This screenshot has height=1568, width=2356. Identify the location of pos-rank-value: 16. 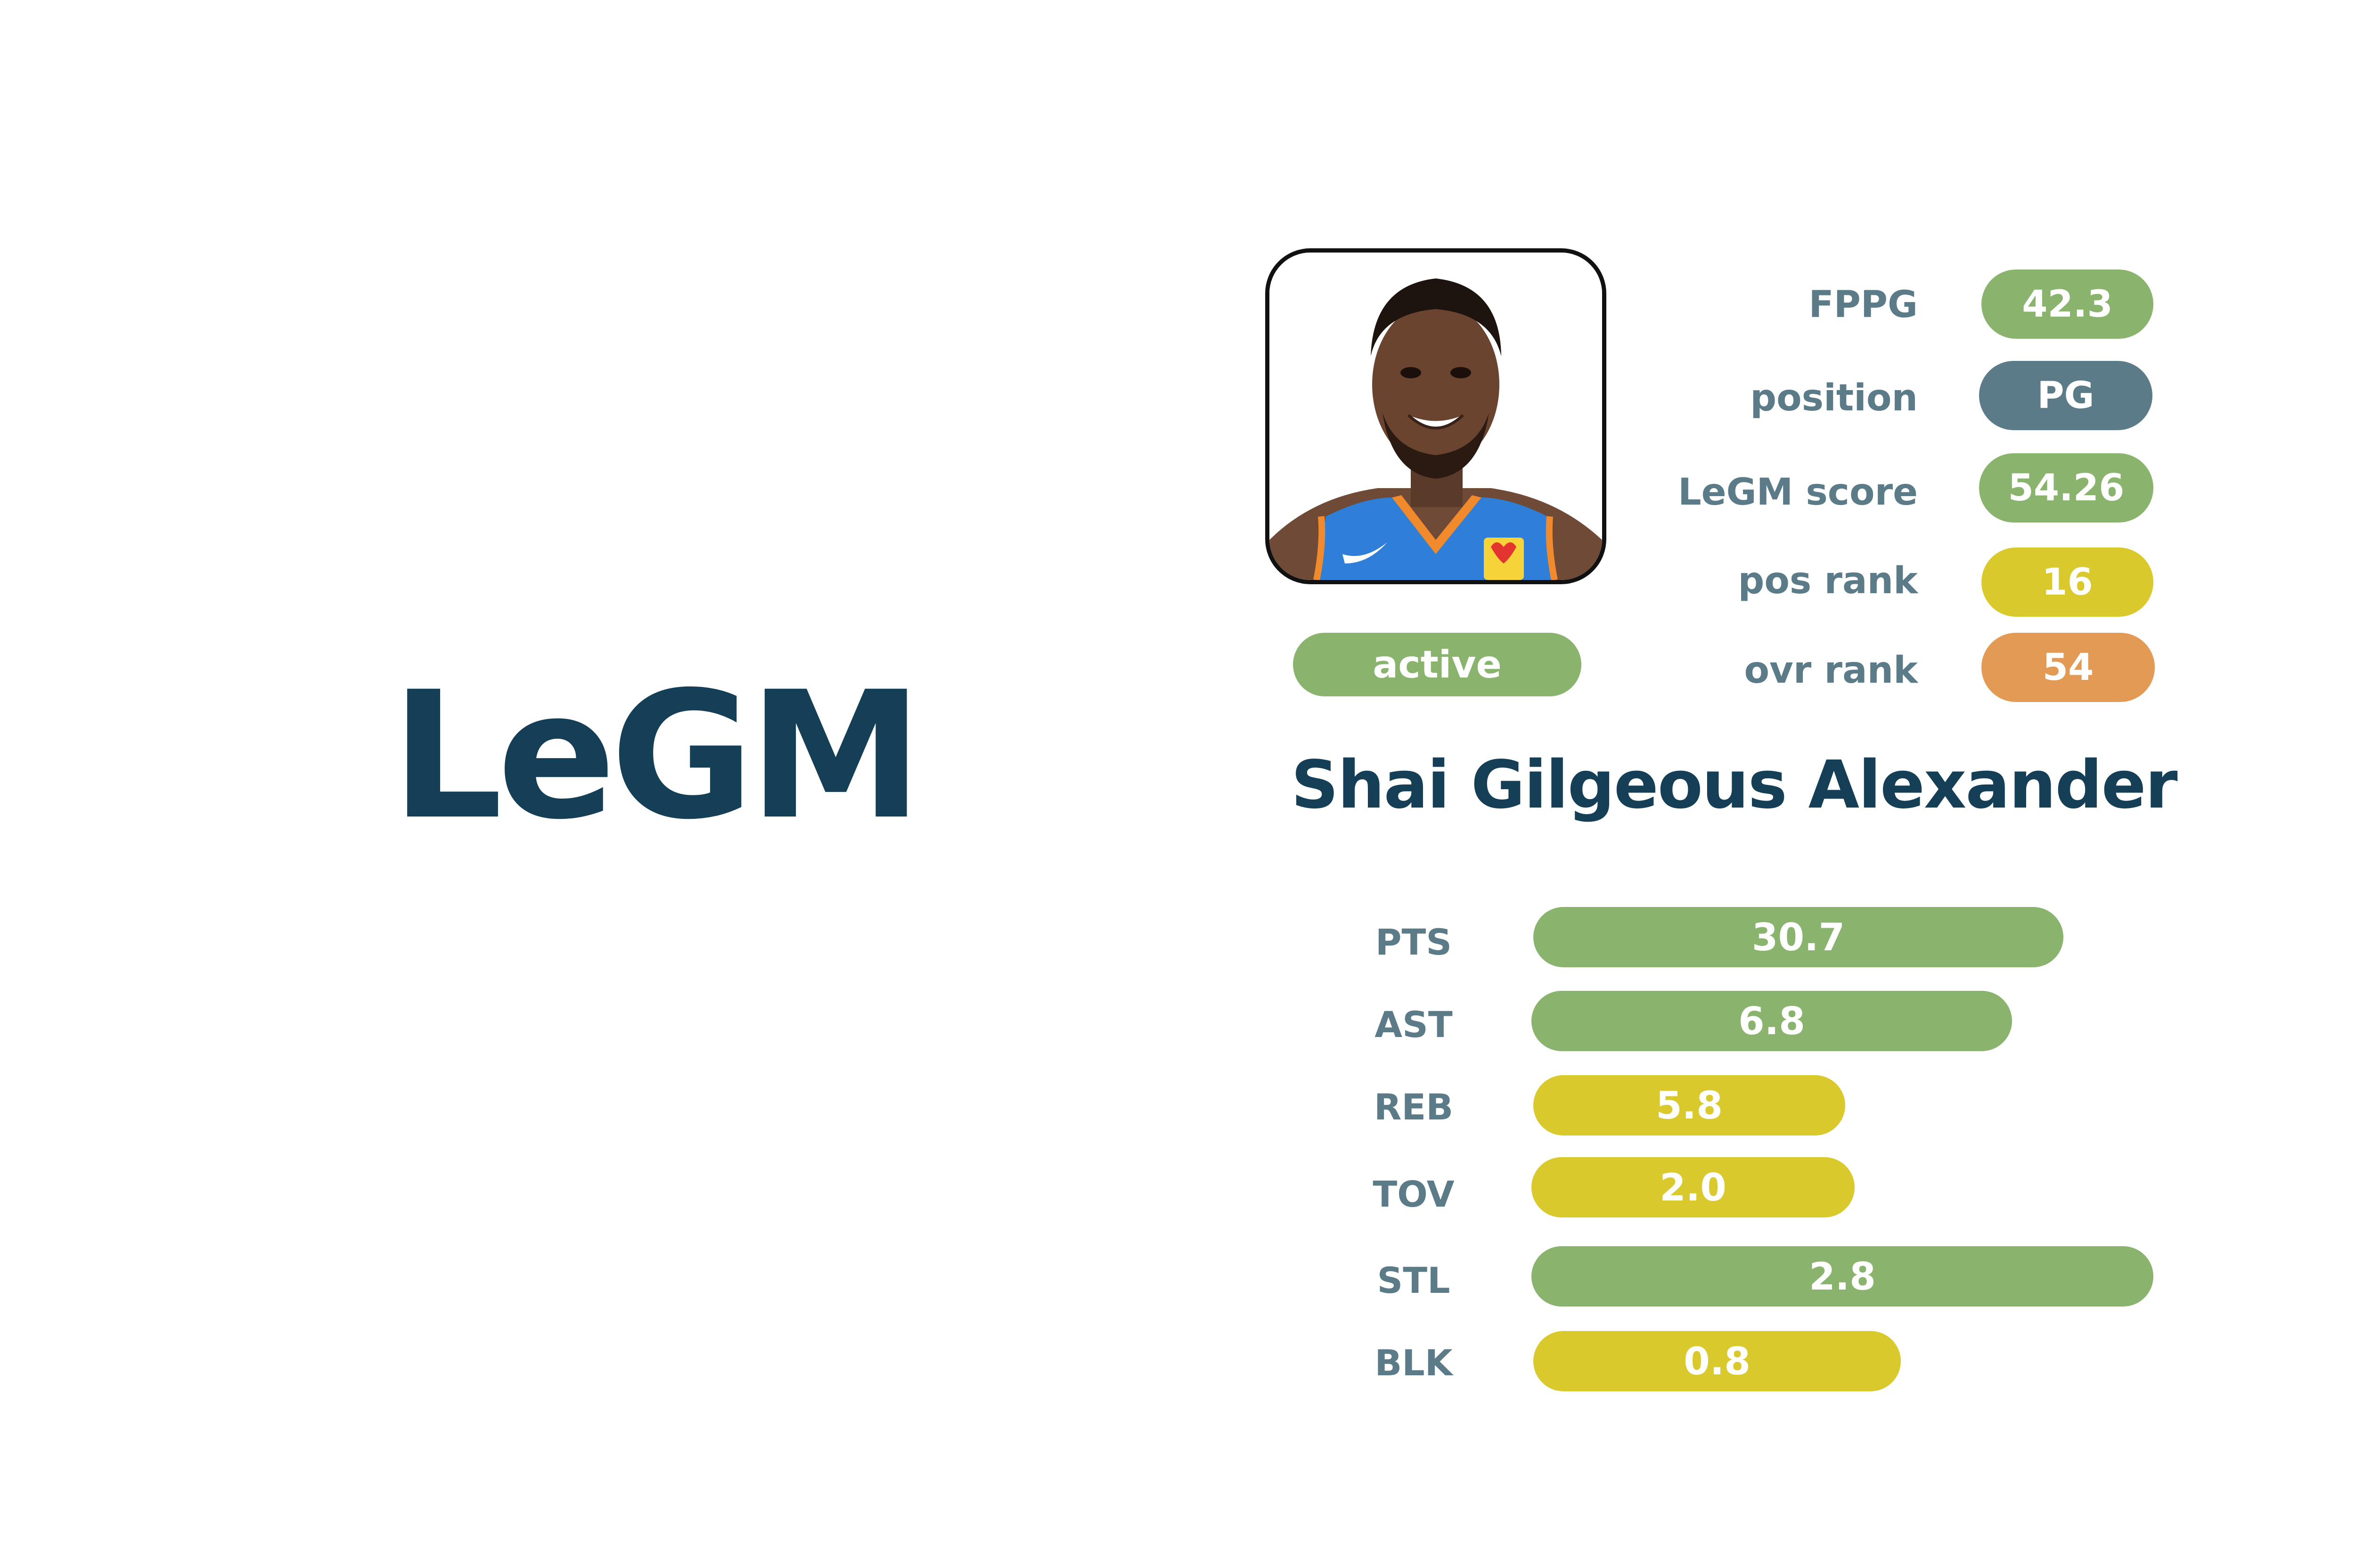
(2067, 582).